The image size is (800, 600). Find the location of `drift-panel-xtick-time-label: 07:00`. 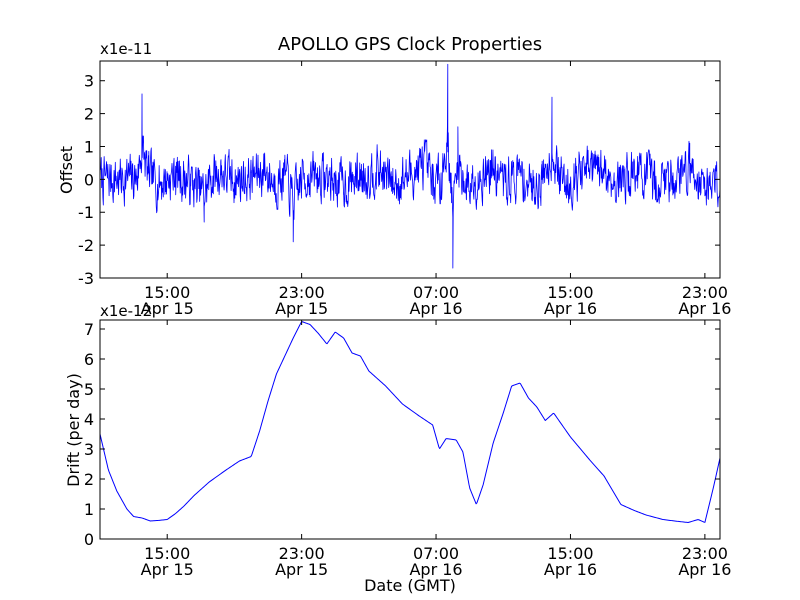

drift-panel-xtick-time-label: 07:00 is located at coordinates (436, 553).